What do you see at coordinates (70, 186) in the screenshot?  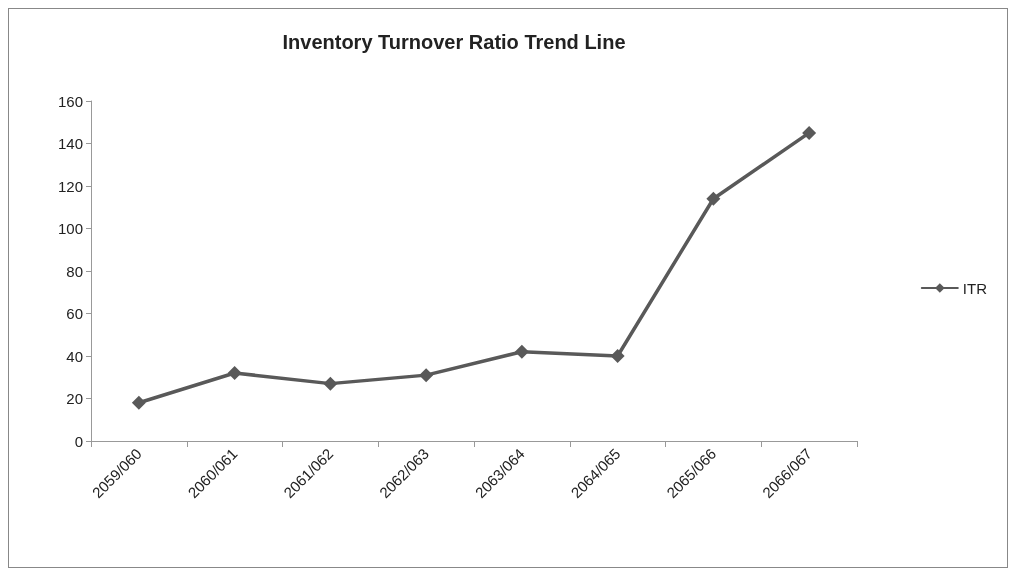 I see `y-tick-label: 120` at bounding box center [70, 186].